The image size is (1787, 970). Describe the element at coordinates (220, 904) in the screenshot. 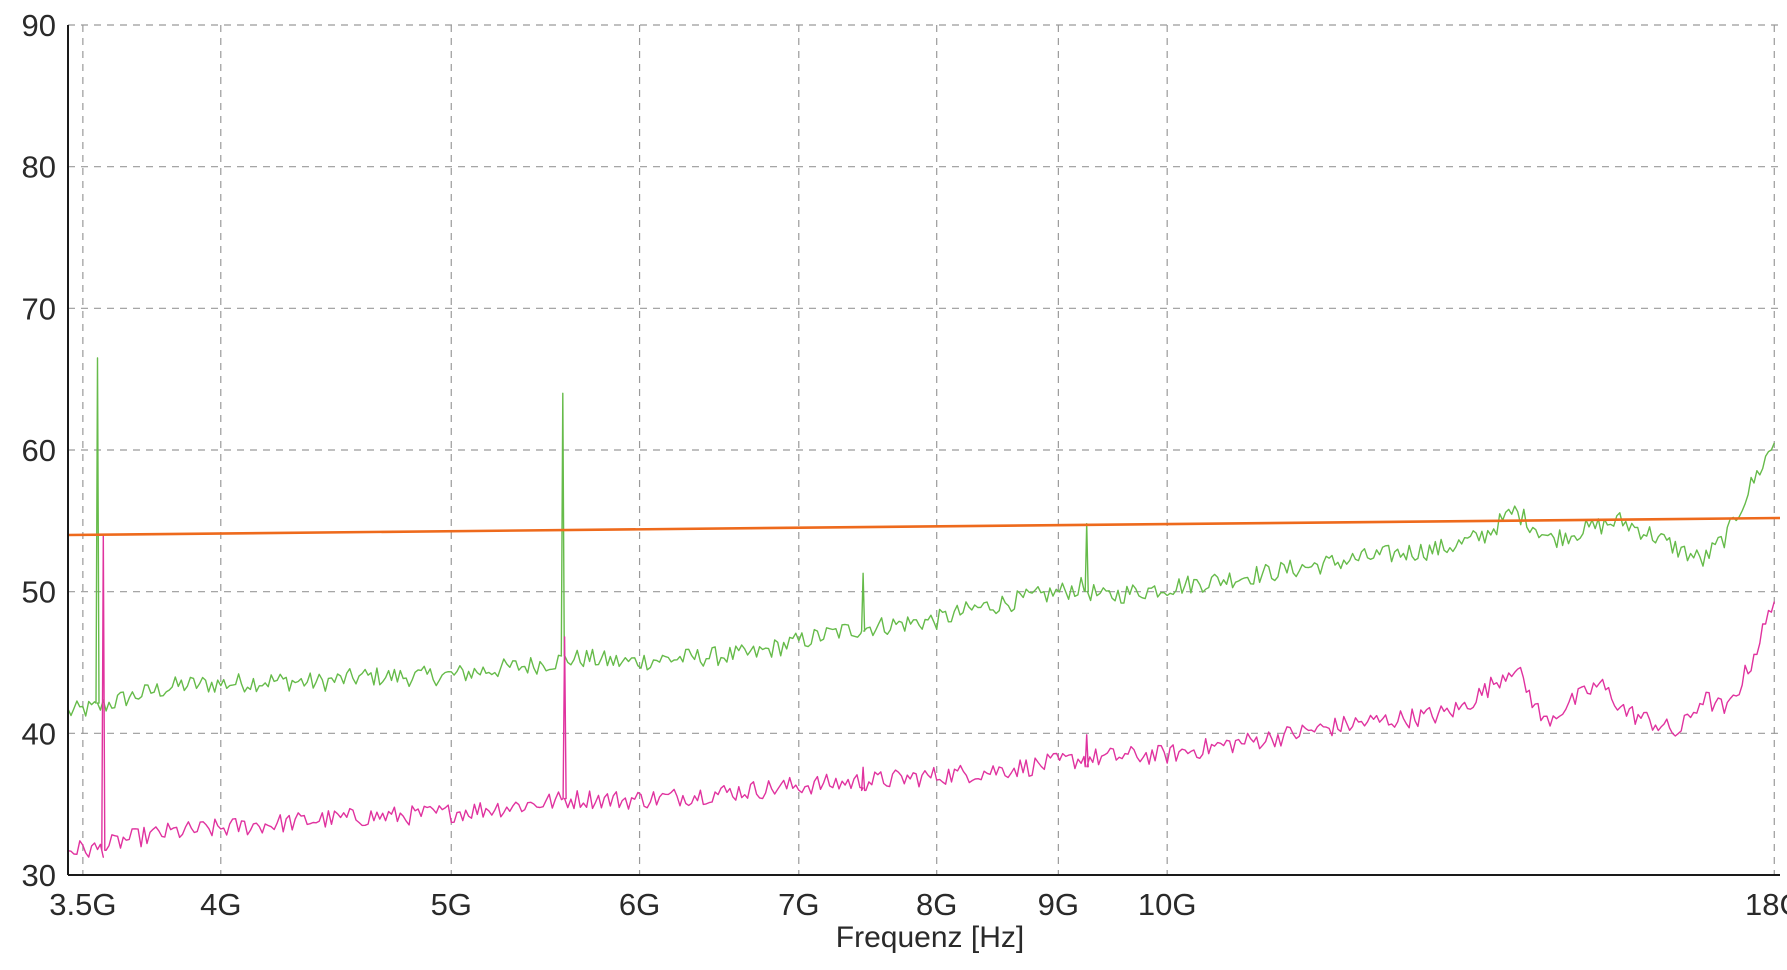

I see `x-tick-label: 4G` at that location.